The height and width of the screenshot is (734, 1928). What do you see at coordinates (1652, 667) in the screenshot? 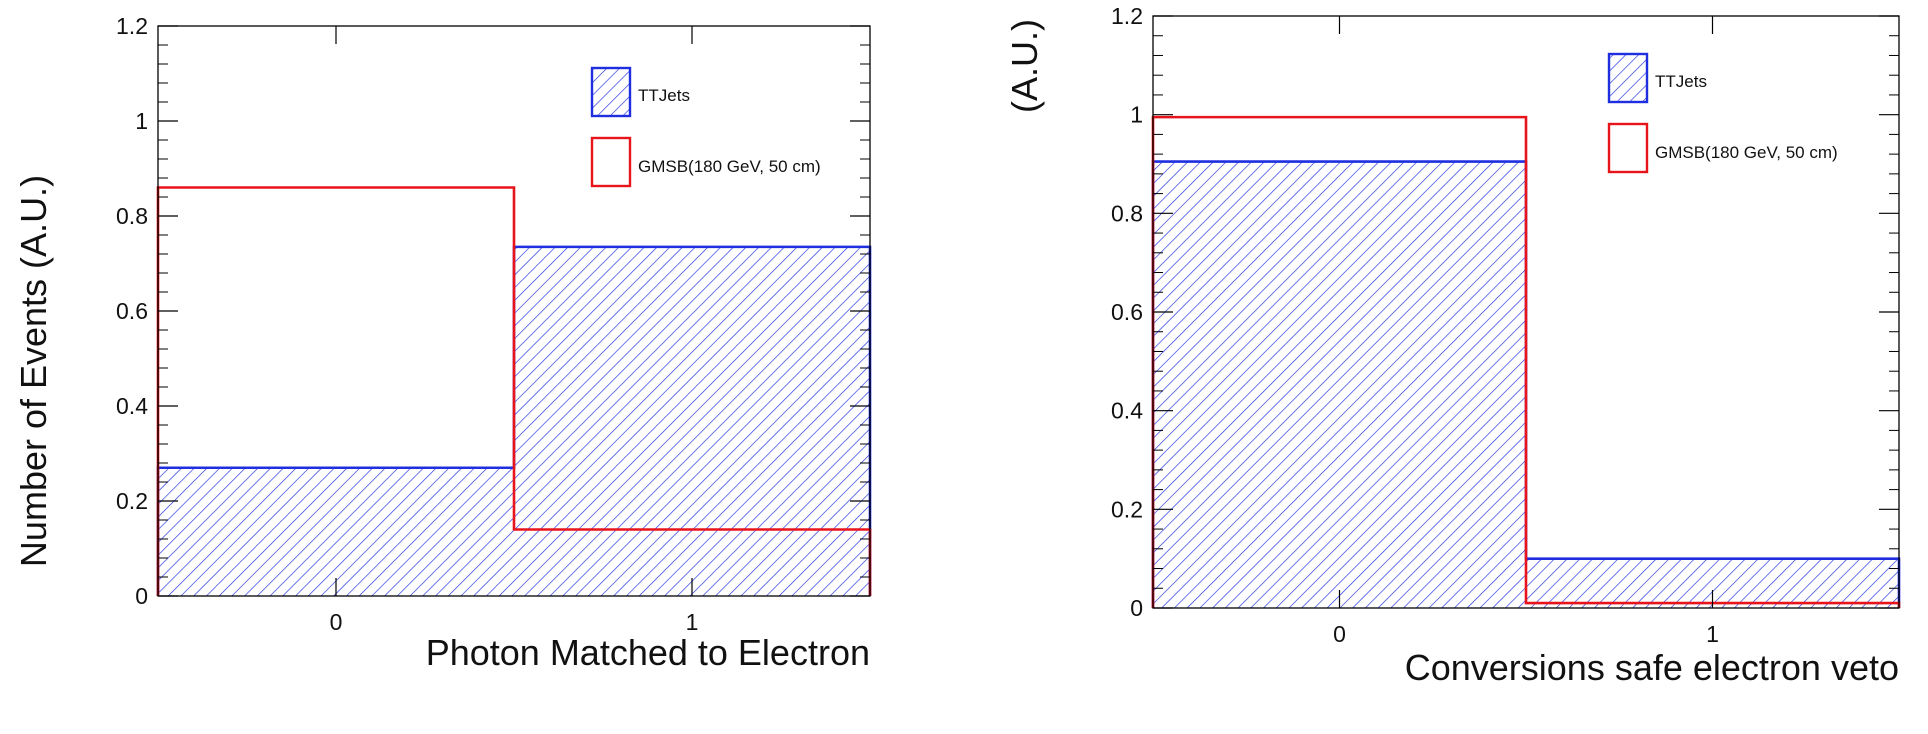
I see `x-axis-title: Conversions safe electron veto` at bounding box center [1652, 667].